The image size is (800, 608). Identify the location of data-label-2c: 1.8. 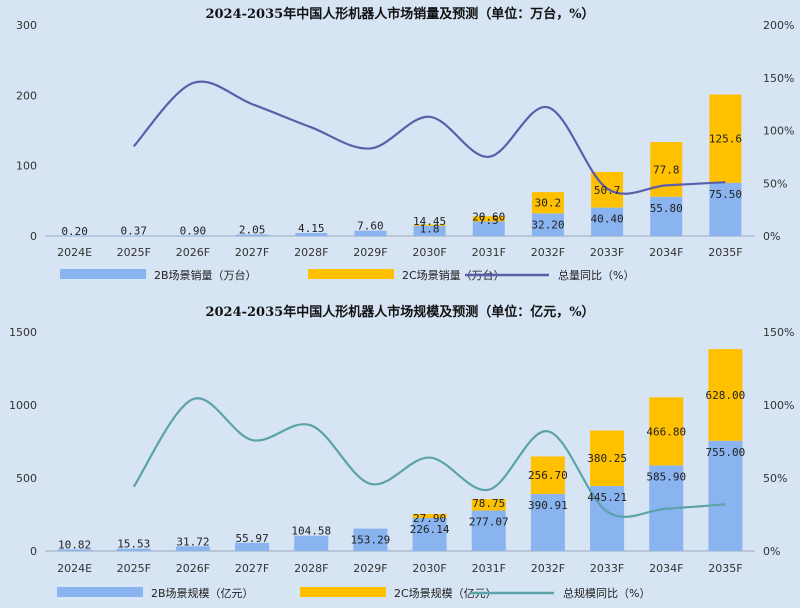
(430, 229).